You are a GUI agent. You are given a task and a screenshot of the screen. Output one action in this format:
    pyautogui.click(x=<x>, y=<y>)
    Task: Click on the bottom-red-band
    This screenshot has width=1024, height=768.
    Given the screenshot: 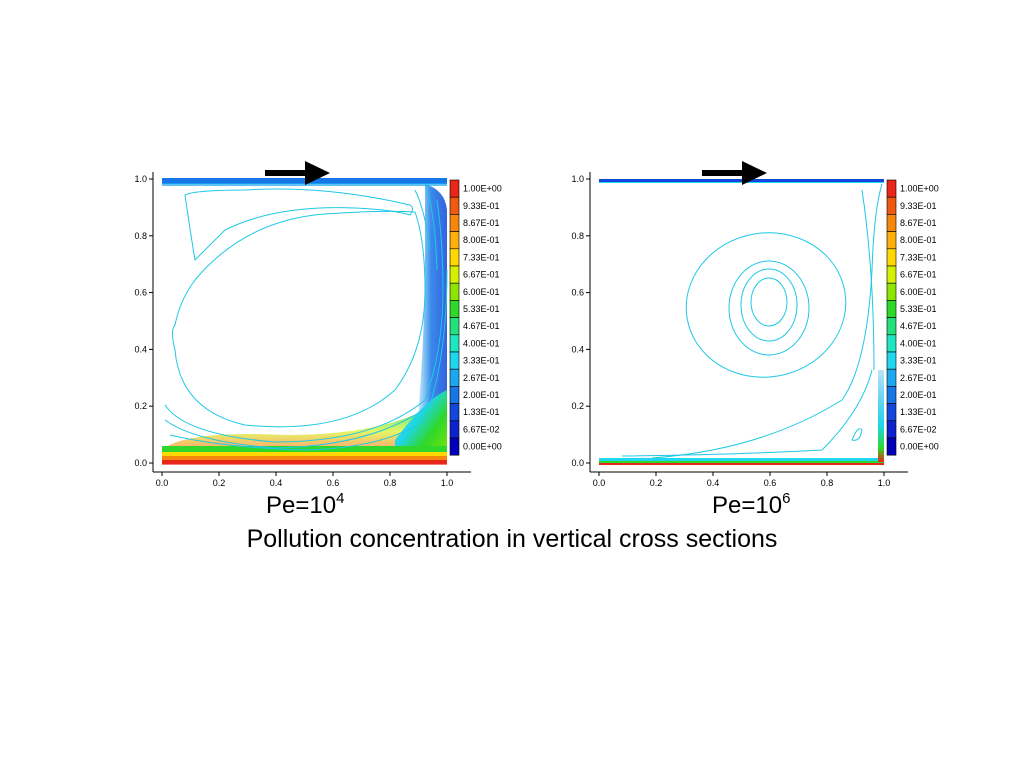 What is the action you would take?
    pyautogui.click(x=741, y=464)
    